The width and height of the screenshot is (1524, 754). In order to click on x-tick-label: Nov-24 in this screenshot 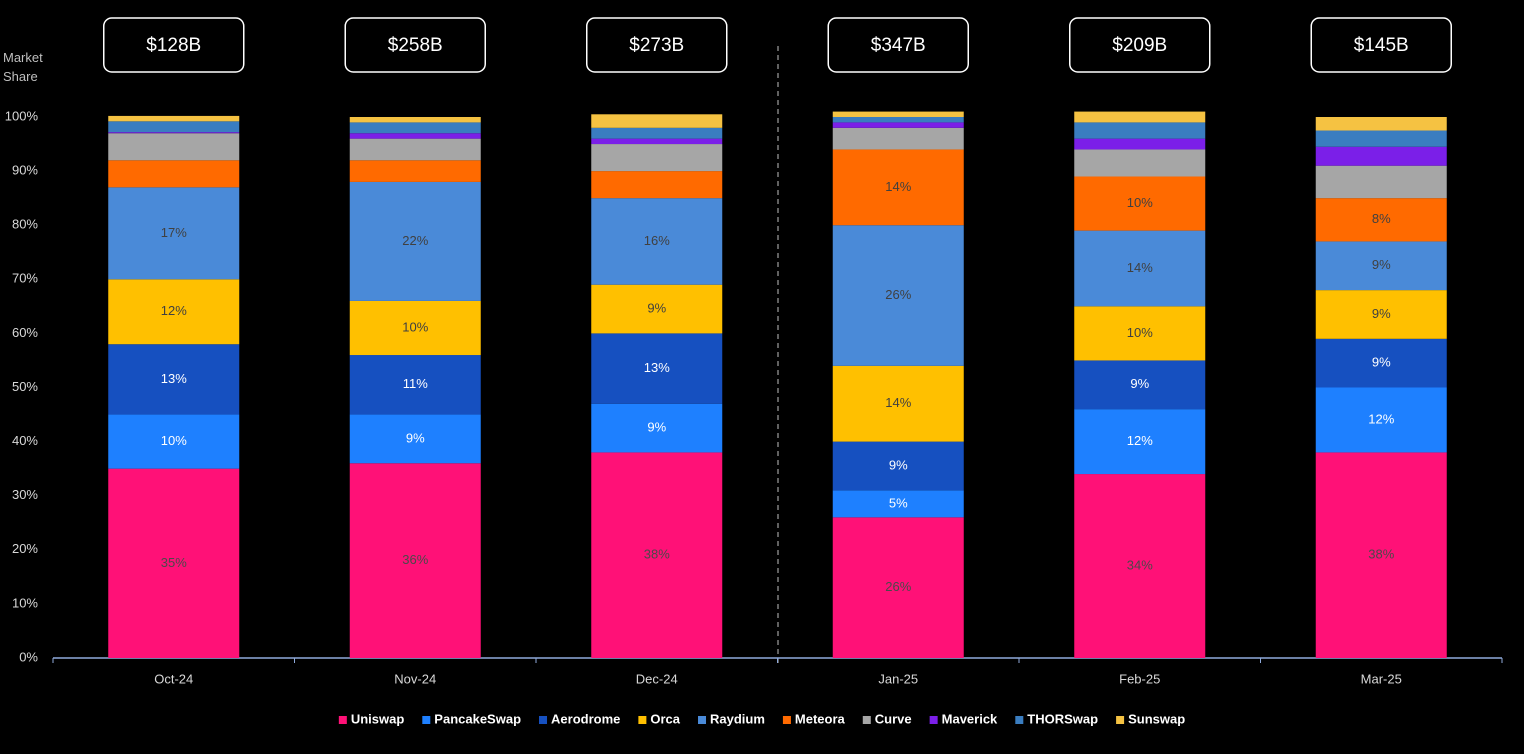, I will do `click(415, 678)`.